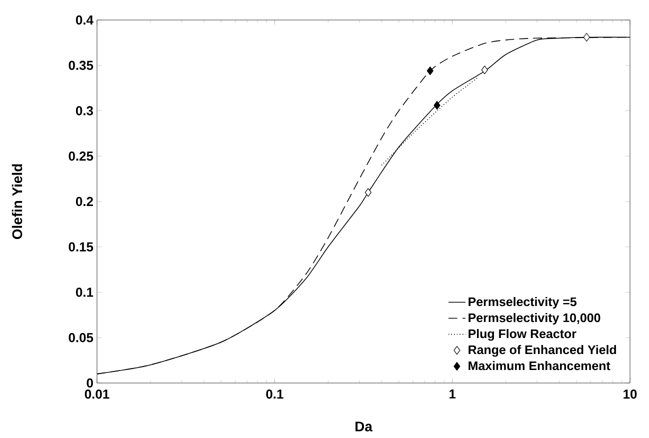 The image size is (649, 438). Describe the element at coordinates (534, 319) in the screenshot. I see `legend-label: Permselectivity 10,000` at that location.